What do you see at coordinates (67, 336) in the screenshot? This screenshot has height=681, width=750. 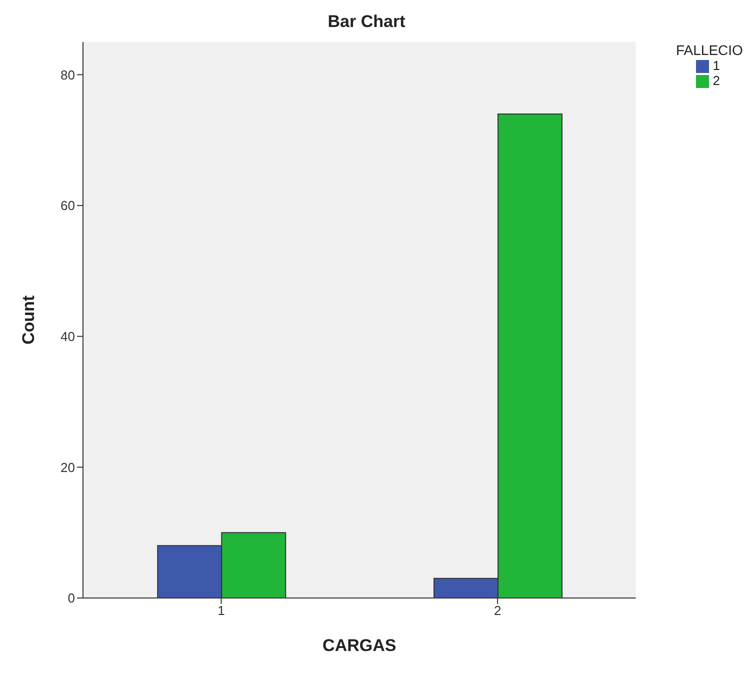 I see `y-tick-label: 40` at bounding box center [67, 336].